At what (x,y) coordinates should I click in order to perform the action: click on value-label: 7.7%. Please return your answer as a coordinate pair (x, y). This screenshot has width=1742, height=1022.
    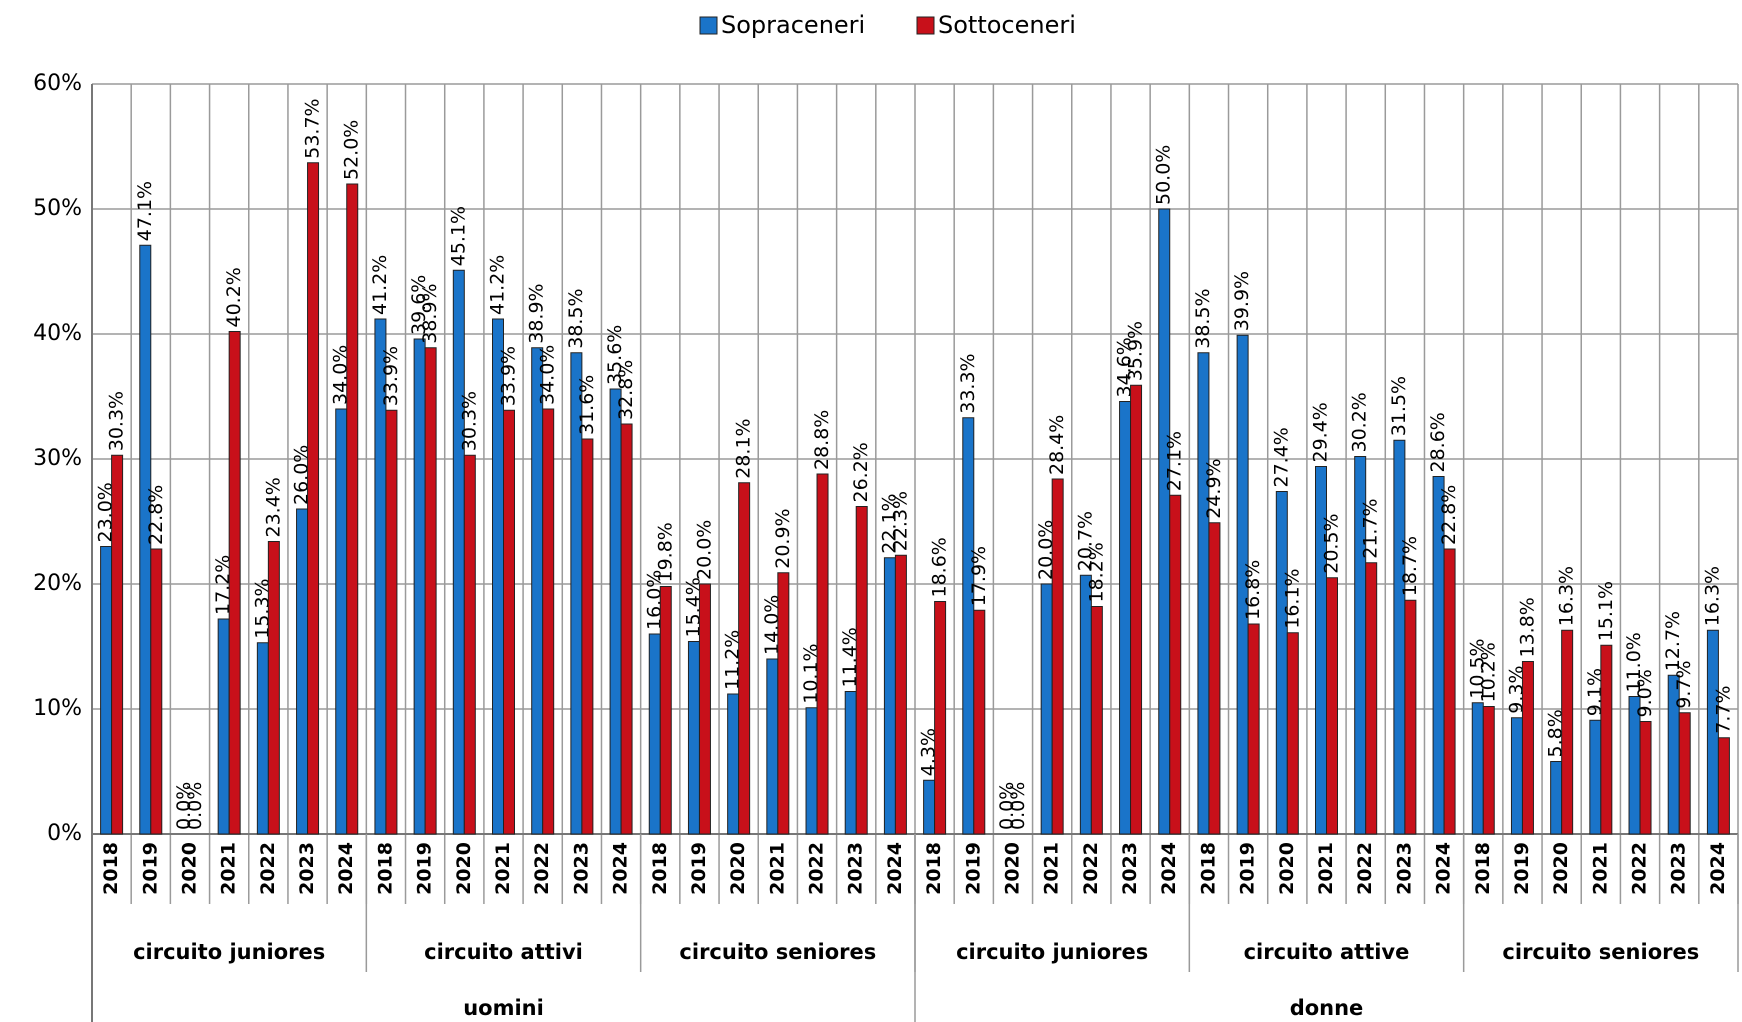
    Looking at the image, I should click on (1723, 709).